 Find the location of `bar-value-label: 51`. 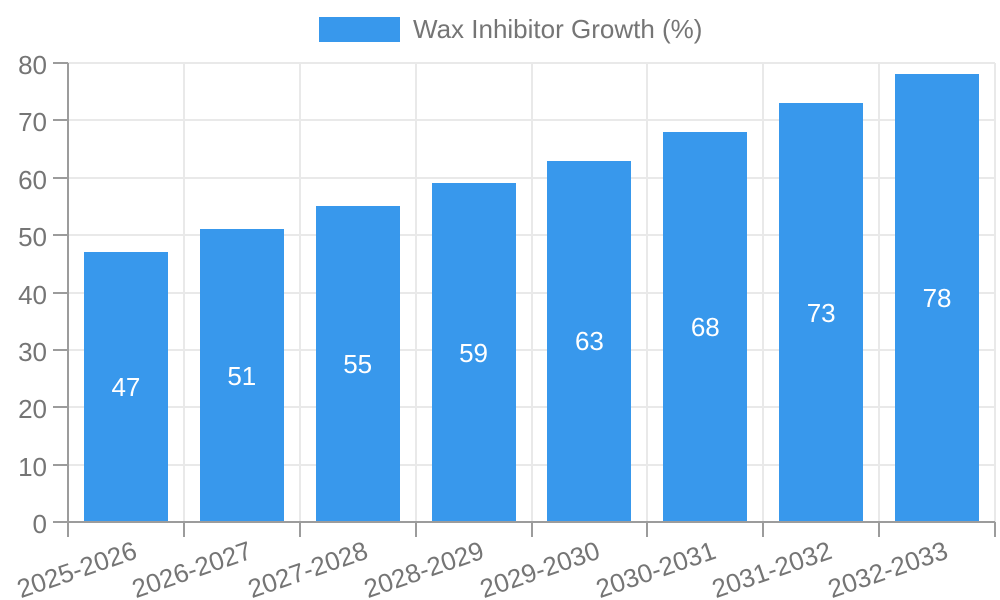

bar-value-label: 51 is located at coordinates (242, 375).